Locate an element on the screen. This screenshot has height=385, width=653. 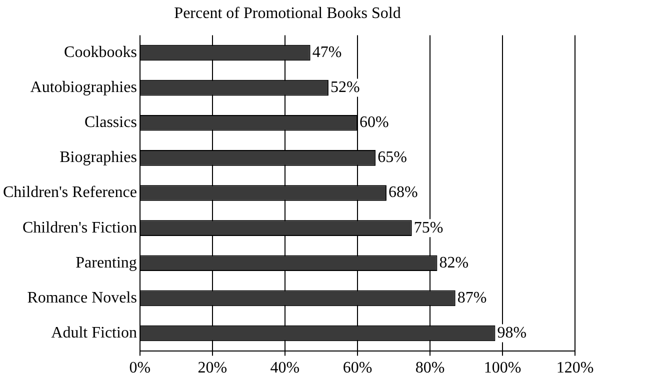
y-tick-label: Children's Reference is located at coordinates (70, 193).